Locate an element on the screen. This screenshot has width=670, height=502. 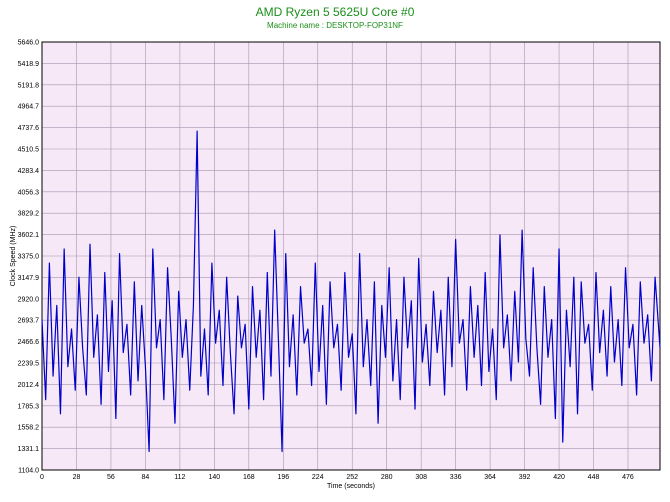
y-tick-label: 1104.0 is located at coordinates (28, 471).